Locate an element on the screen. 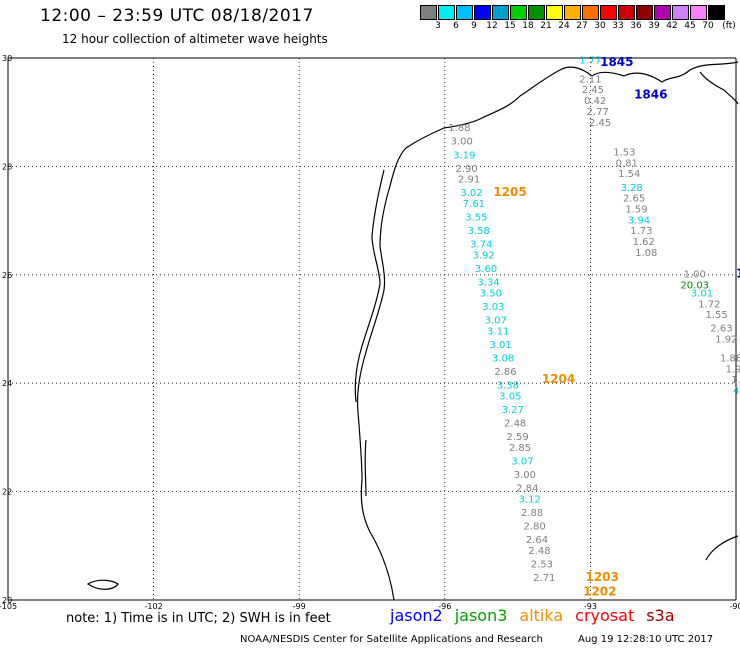 Image resolution: width=740 pixels, height=650 pixels. wave-height-value: 3.50 is located at coordinates (491, 293).